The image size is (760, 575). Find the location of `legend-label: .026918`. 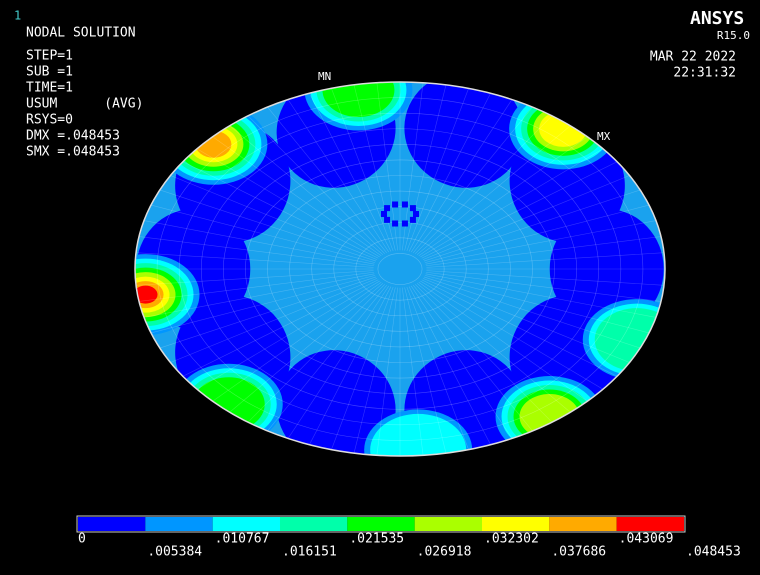

legend-label: .026918 is located at coordinates (444, 552).